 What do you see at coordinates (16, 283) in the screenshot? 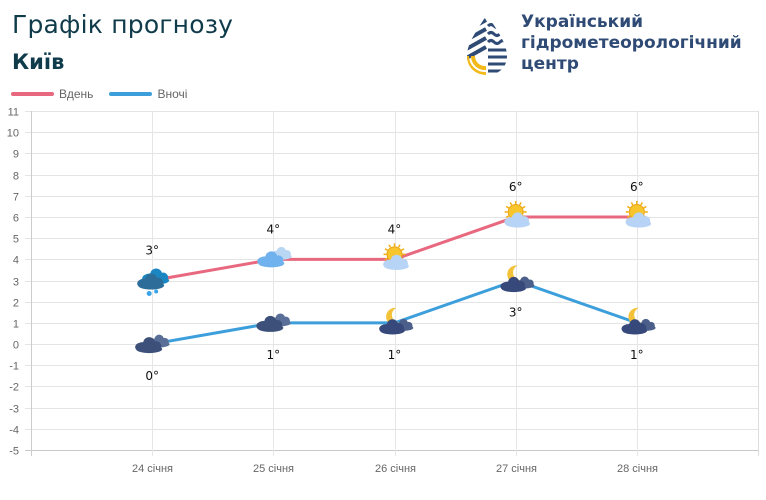
I see `y-tick-label: 3` at bounding box center [16, 283].